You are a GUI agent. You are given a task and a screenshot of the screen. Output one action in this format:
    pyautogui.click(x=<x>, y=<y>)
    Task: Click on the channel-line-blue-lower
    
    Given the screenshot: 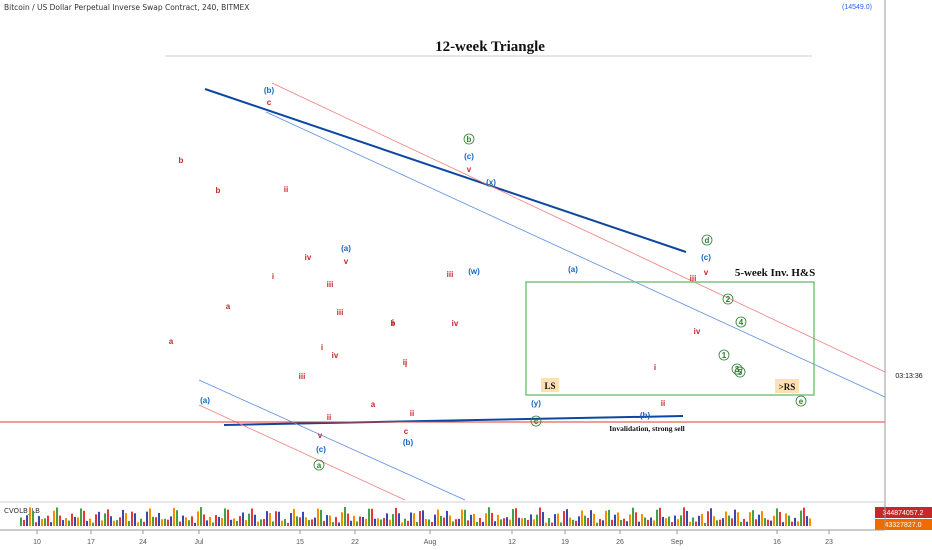 What is the action you would take?
    pyautogui.click(x=332, y=440)
    